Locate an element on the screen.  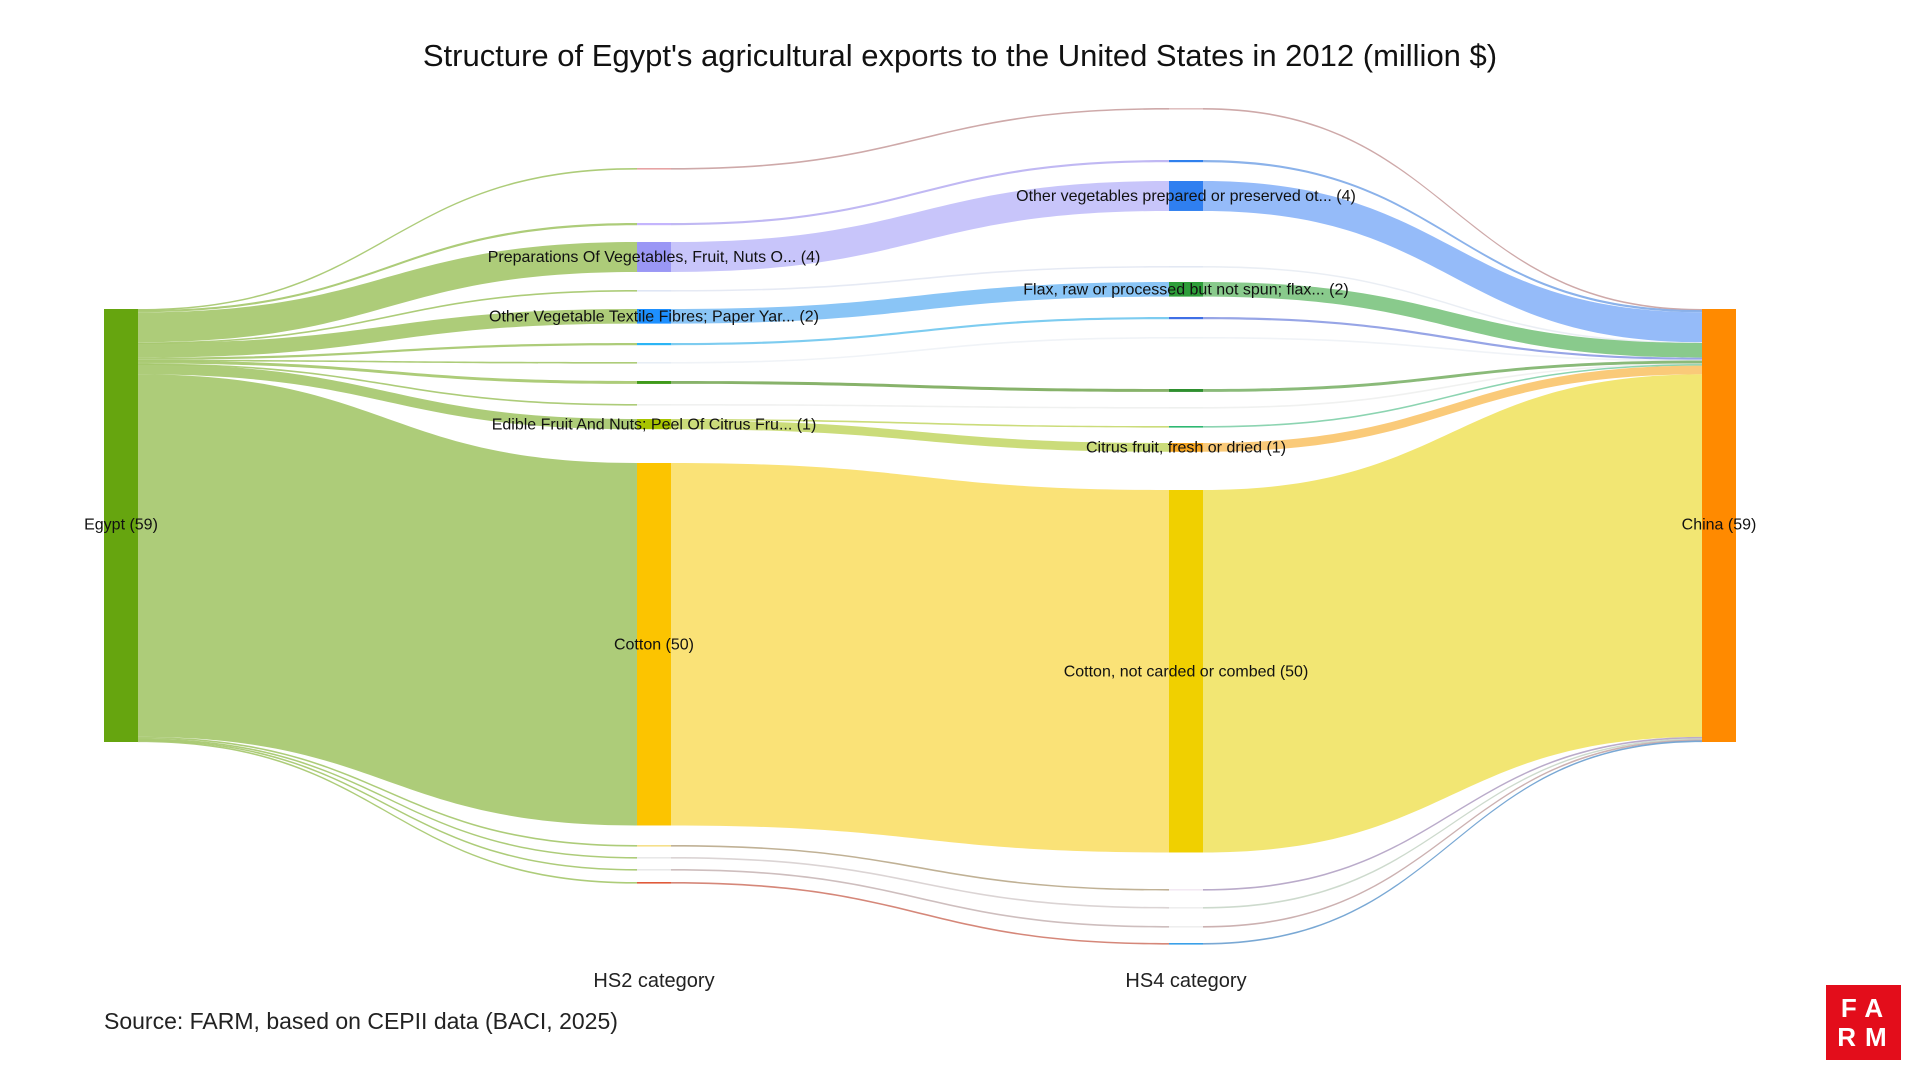
node-label-hs4: Cotton, not carded or combed (50) is located at coordinates (1186, 671).